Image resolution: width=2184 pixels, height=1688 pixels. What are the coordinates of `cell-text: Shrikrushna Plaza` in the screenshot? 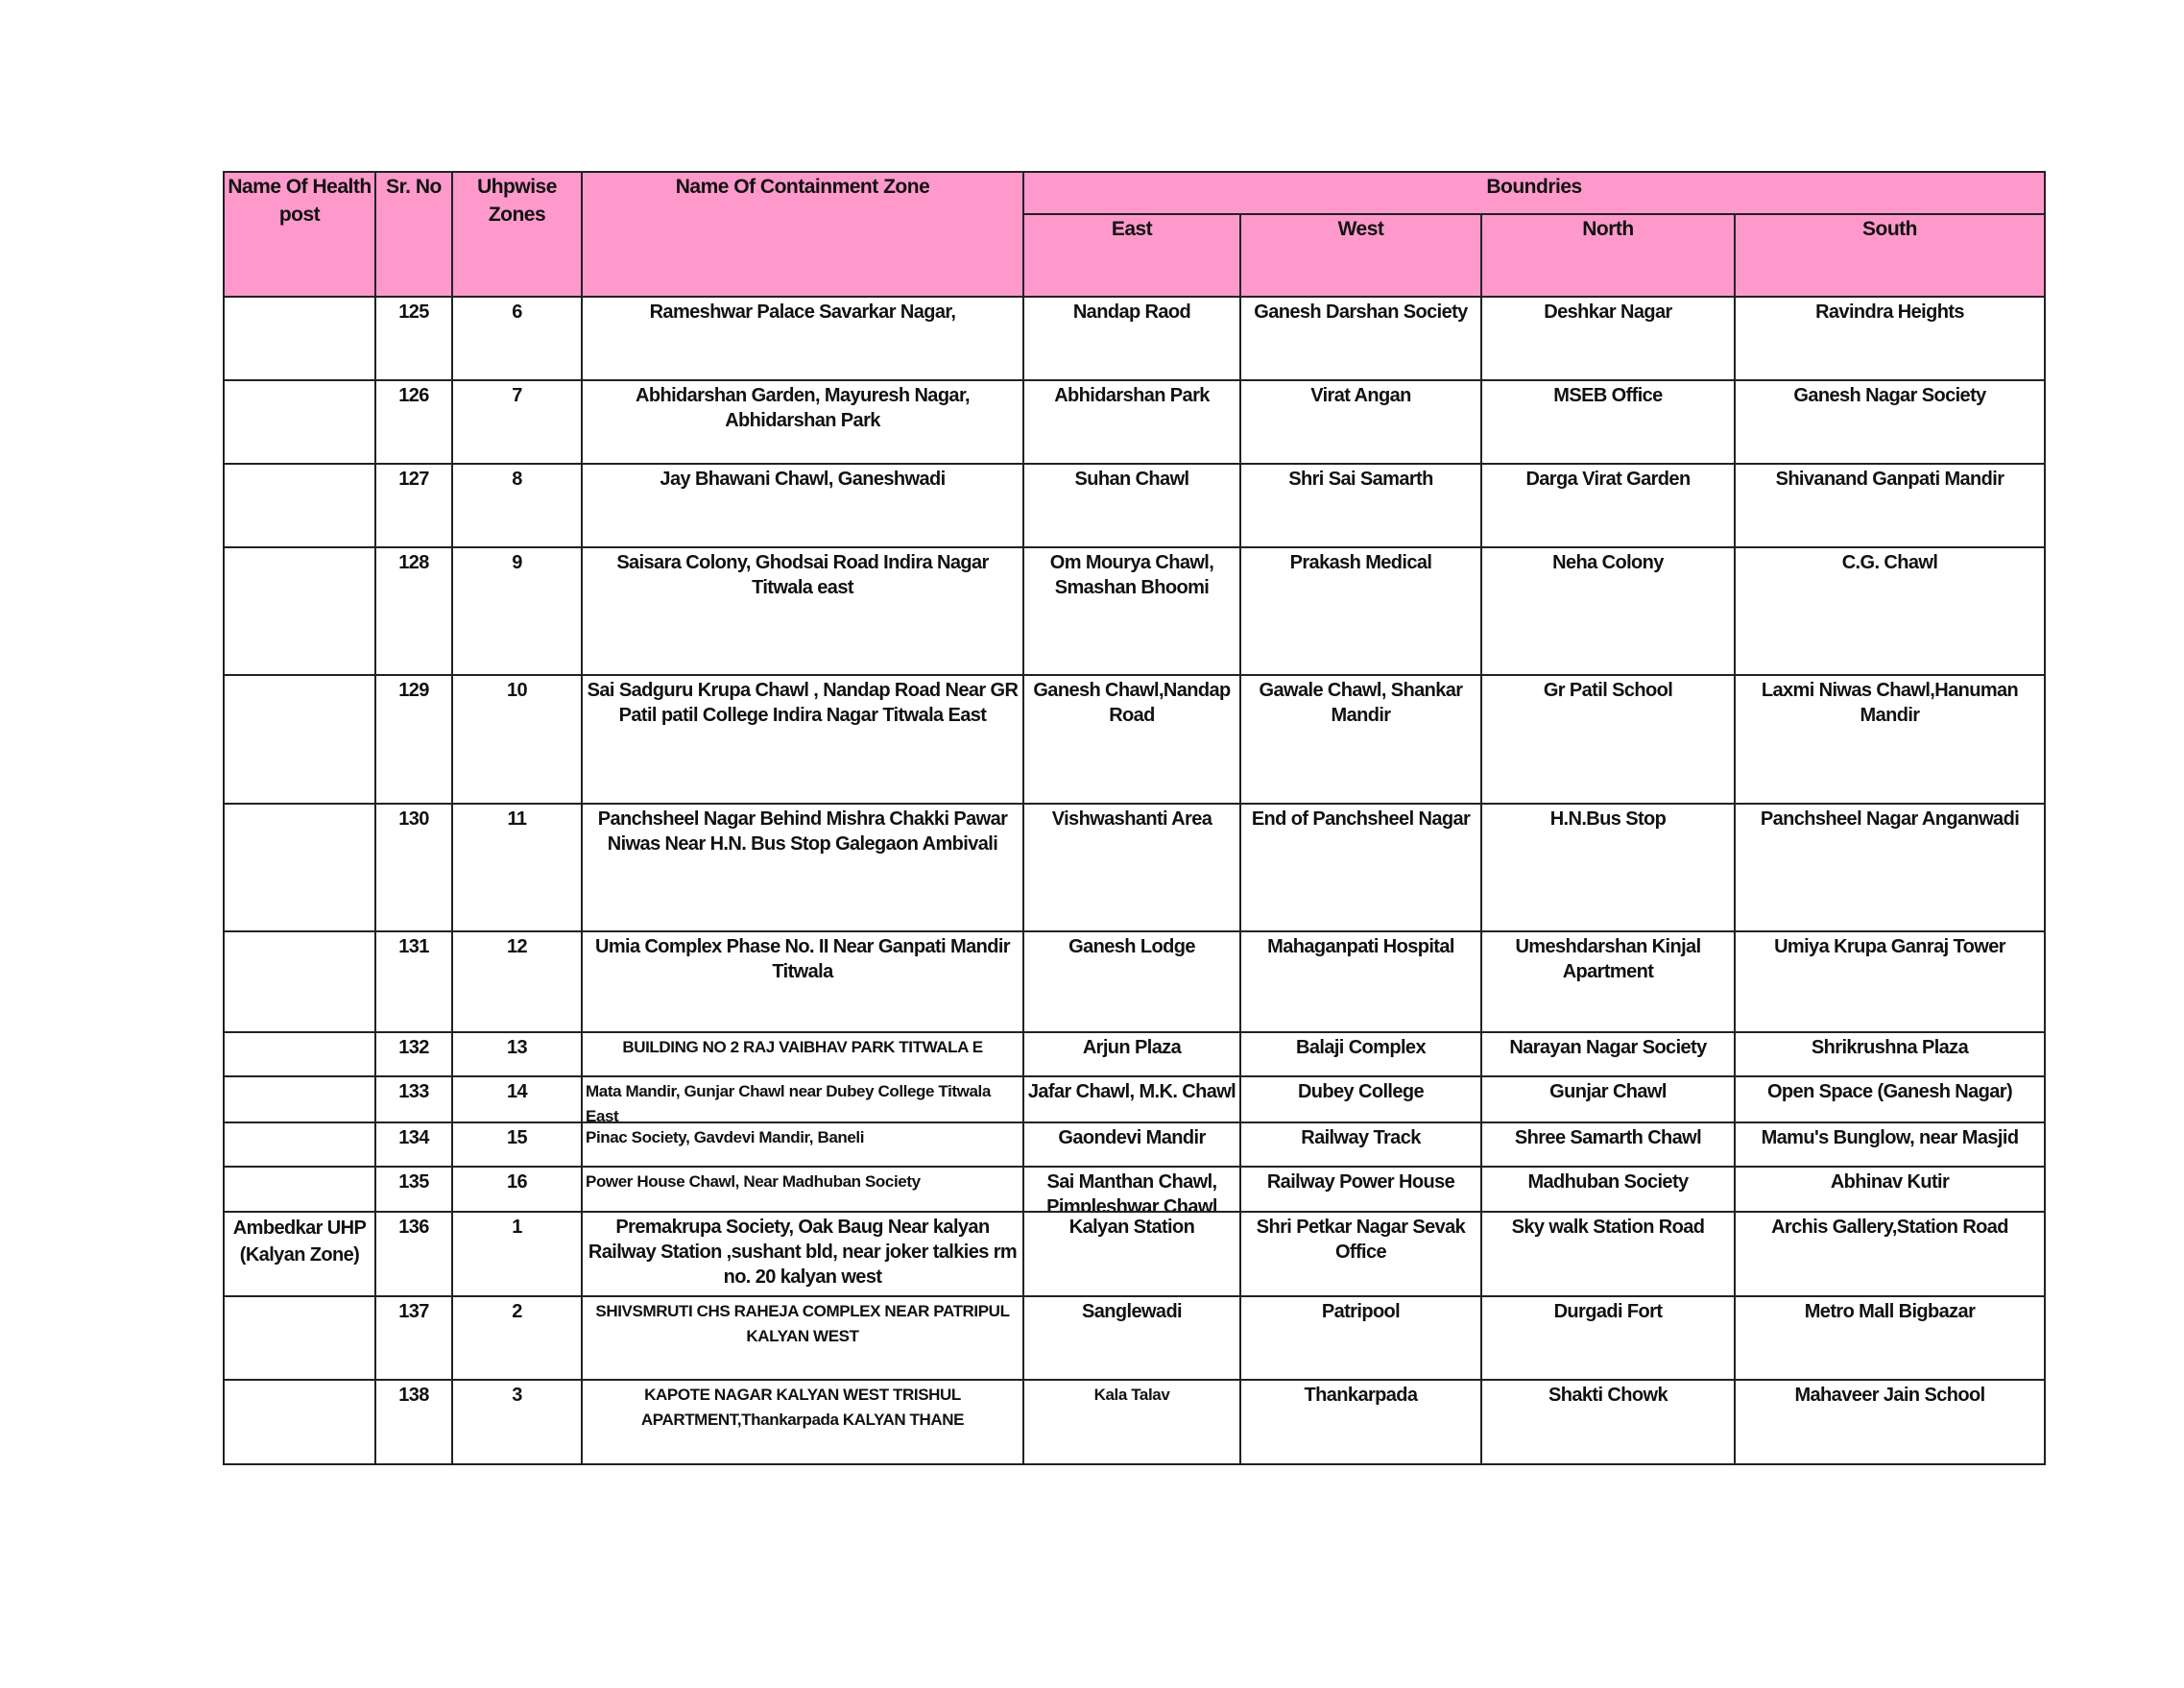 It's located at (1890, 1048).